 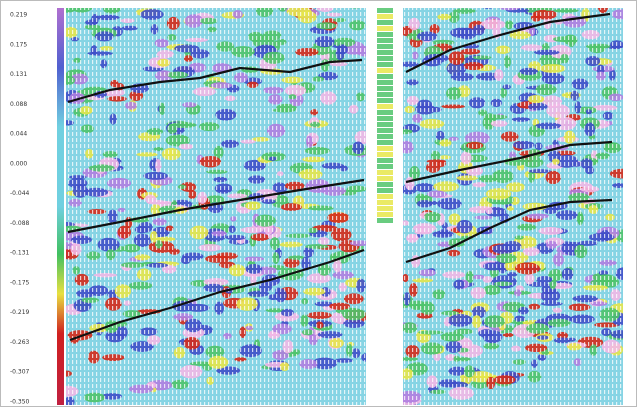 I want to click on colorbar, so click(x=60, y=206).